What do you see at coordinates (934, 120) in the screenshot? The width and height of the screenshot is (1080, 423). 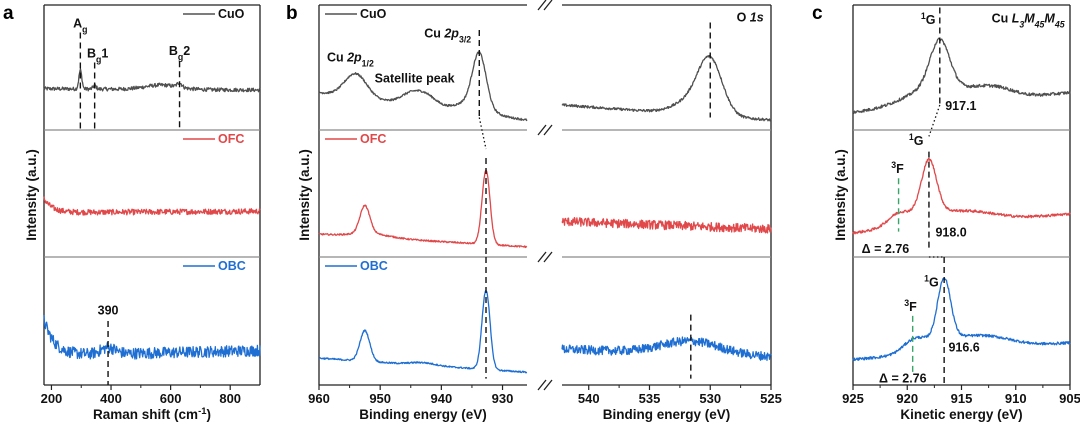 I see `peak-shift-connector` at bounding box center [934, 120].